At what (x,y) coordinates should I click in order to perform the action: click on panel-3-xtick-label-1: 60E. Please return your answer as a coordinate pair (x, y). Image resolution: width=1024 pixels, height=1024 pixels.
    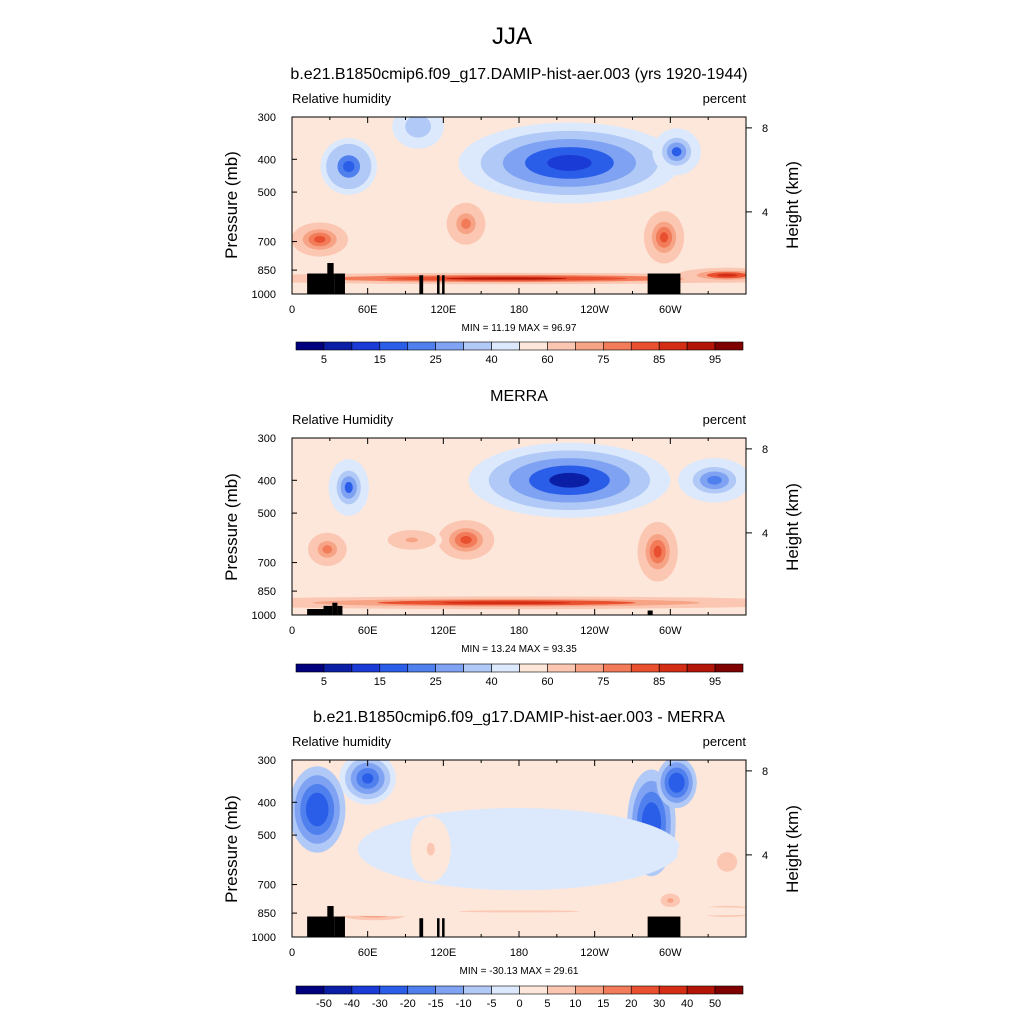
    Looking at the image, I should click on (368, 953).